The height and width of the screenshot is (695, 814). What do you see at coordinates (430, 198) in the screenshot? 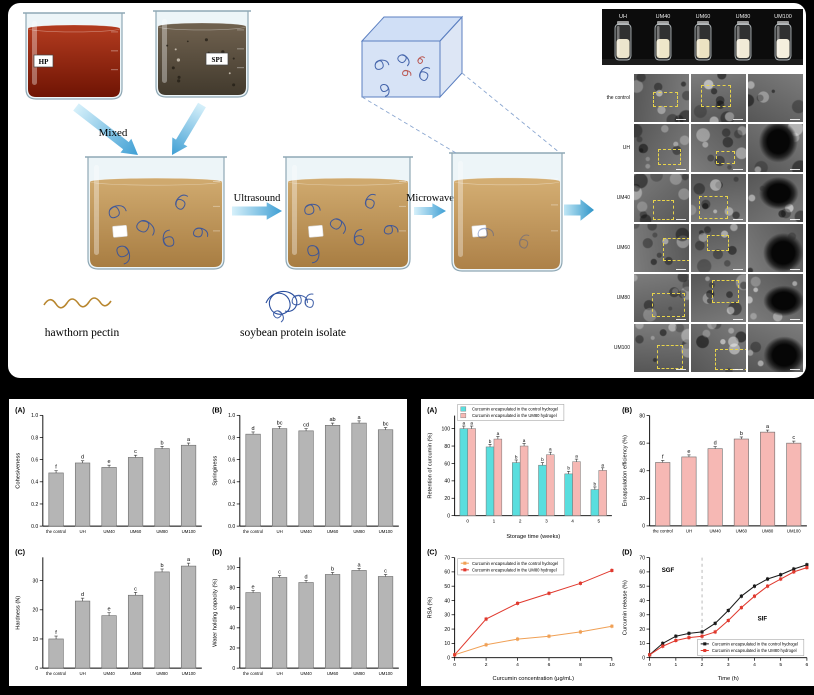
I see `step-label-microwave: Microwave` at bounding box center [430, 198].